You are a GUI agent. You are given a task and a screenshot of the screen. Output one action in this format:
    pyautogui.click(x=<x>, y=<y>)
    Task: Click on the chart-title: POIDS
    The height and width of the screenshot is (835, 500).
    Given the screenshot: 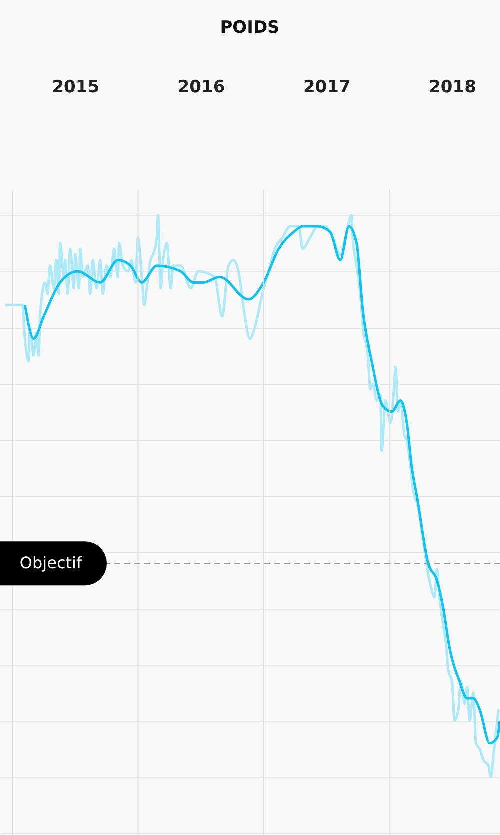 What is the action you would take?
    pyautogui.click(x=250, y=28)
    